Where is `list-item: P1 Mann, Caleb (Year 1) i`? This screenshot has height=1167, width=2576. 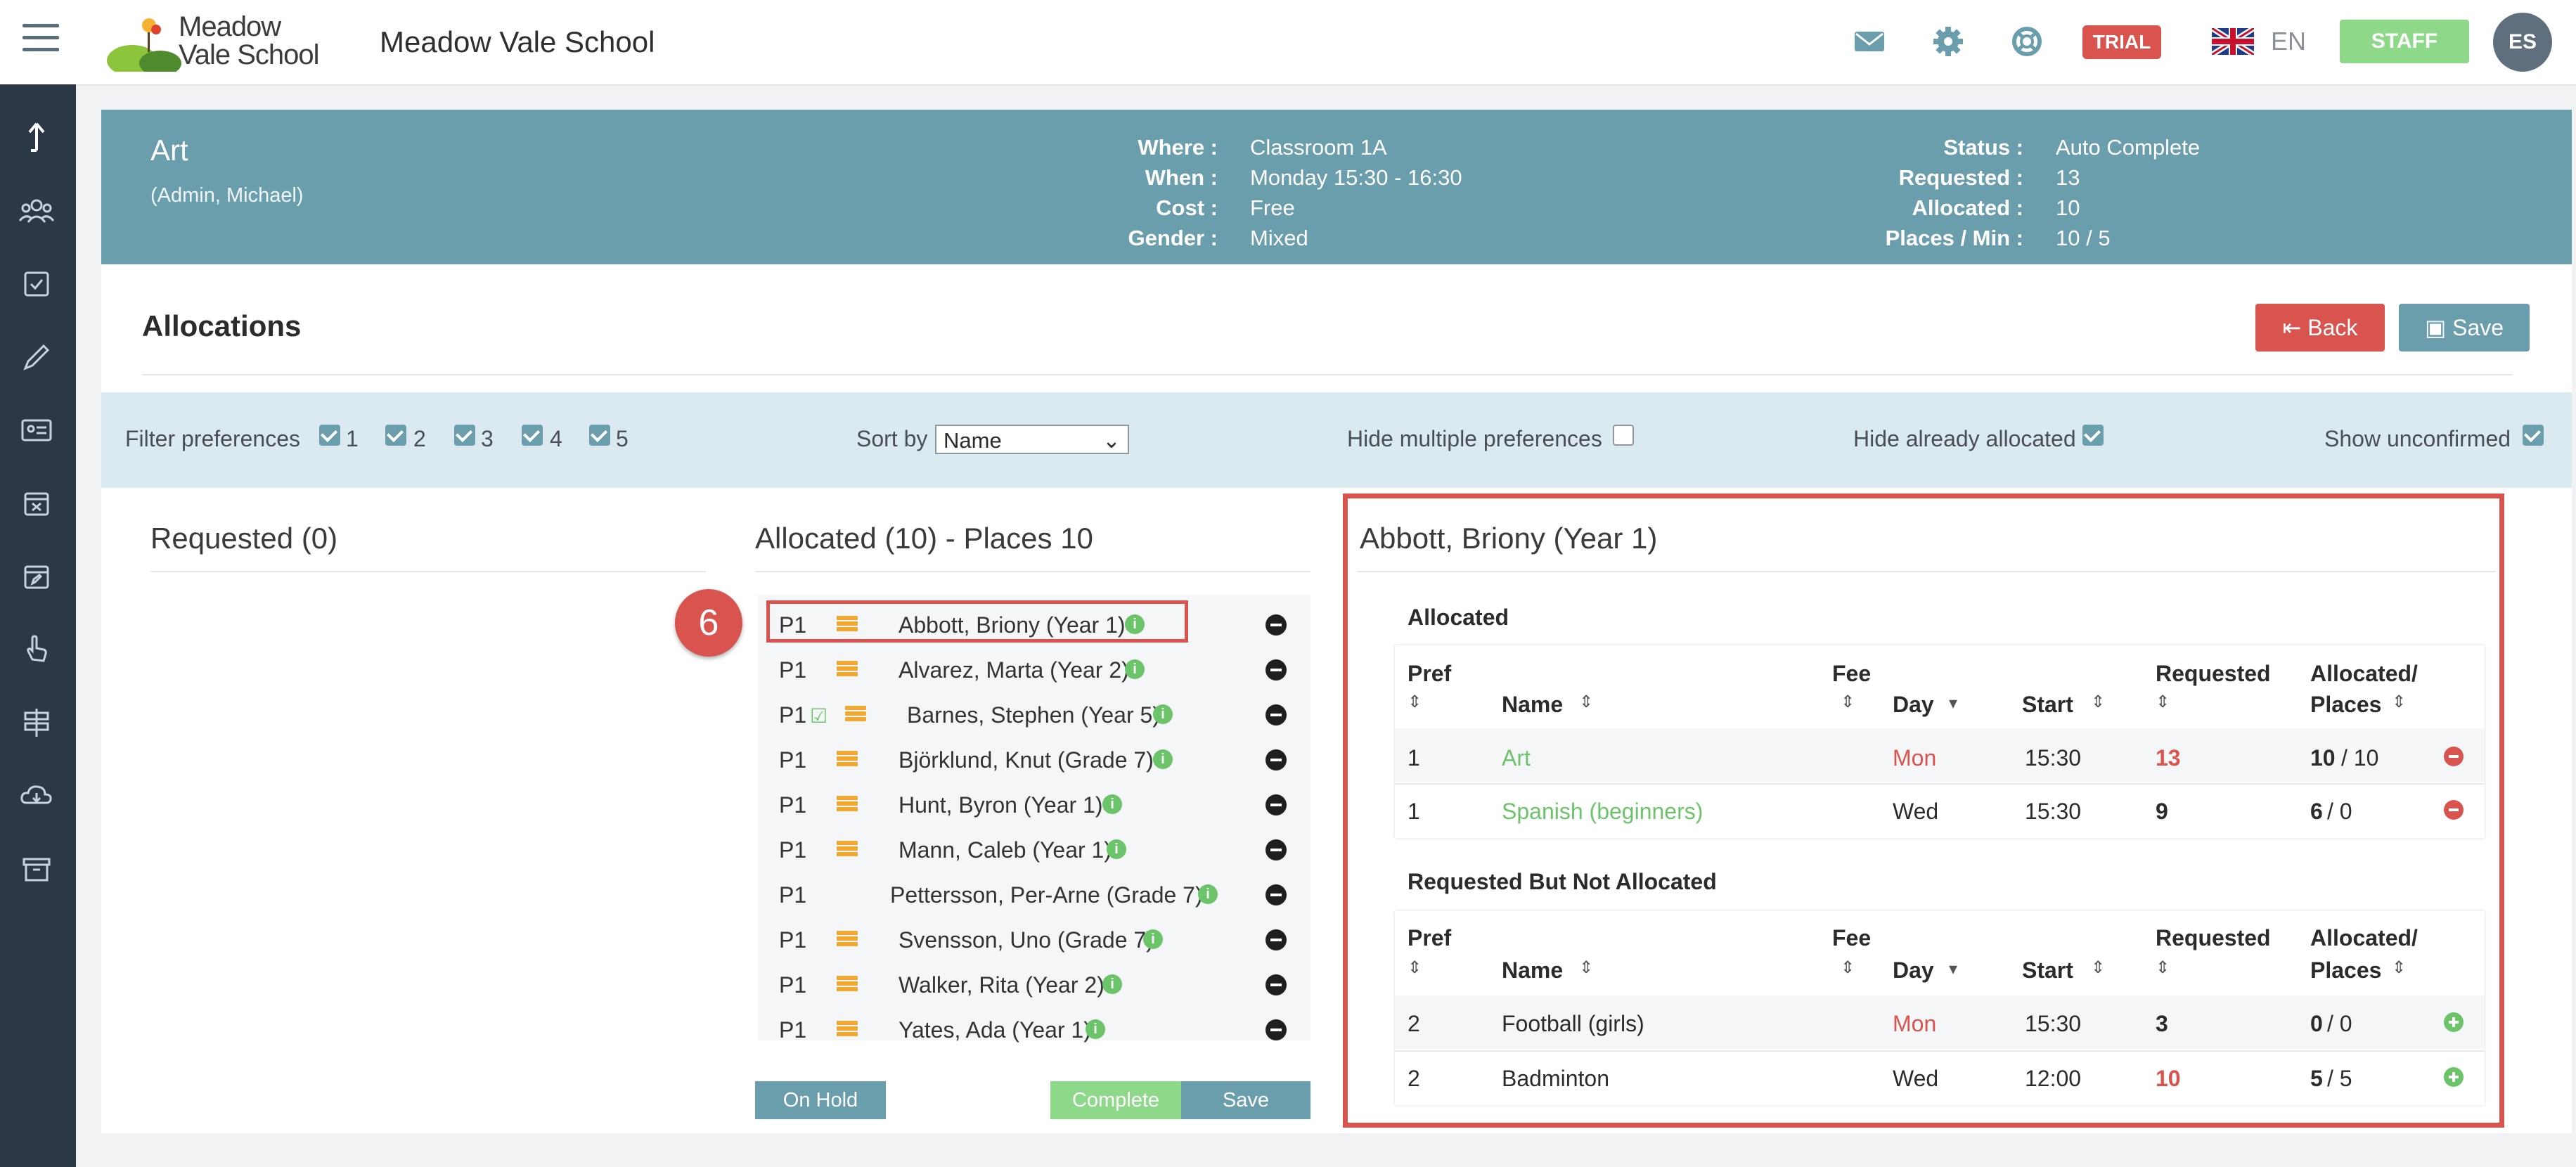 list-item: P1 Mann, Caleb (Year 1) i is located at coordinates (1033, 849).